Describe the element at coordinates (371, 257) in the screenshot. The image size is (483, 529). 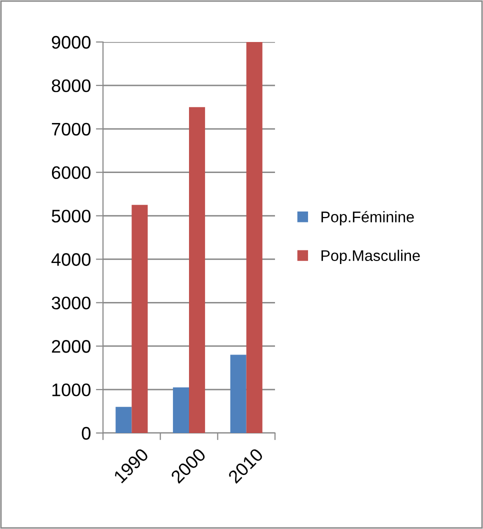
I see `legend-label: Pop.Masculine` at that location.